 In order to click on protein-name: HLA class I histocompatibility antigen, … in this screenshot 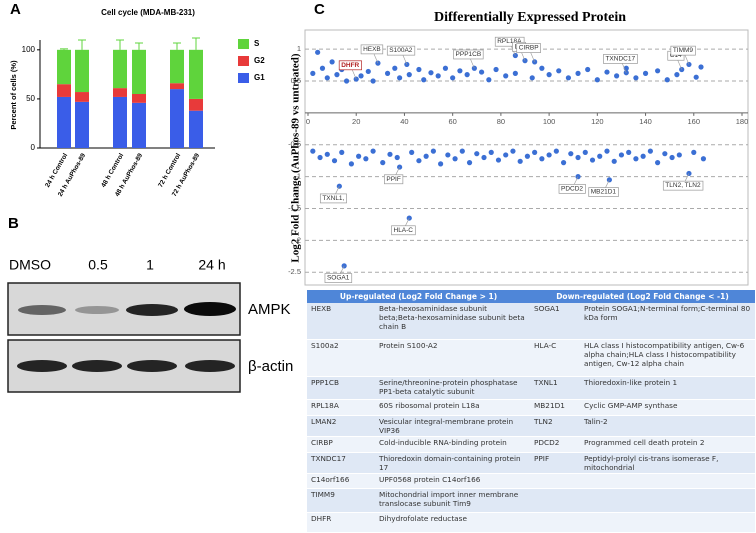, I will do `click(667, 358)`.